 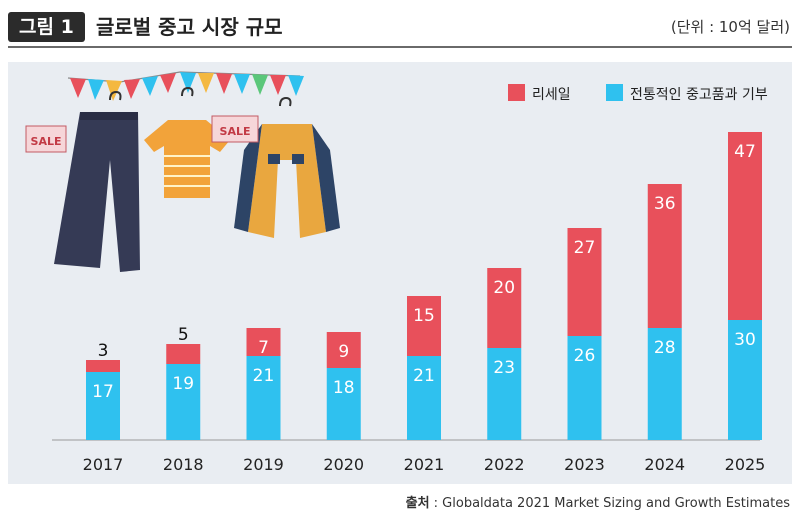 I want to click on label-resale-2020: 9, so click(x=343, y=352).